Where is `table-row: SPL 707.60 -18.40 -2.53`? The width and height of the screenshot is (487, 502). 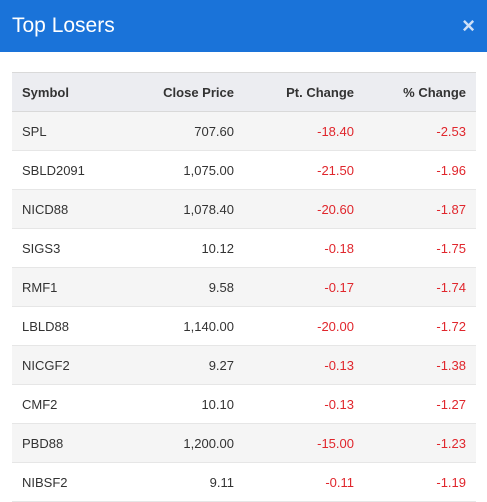
table-row: SPL 707.60 -18.40 -2.53 is located at coordinates (244, 131).